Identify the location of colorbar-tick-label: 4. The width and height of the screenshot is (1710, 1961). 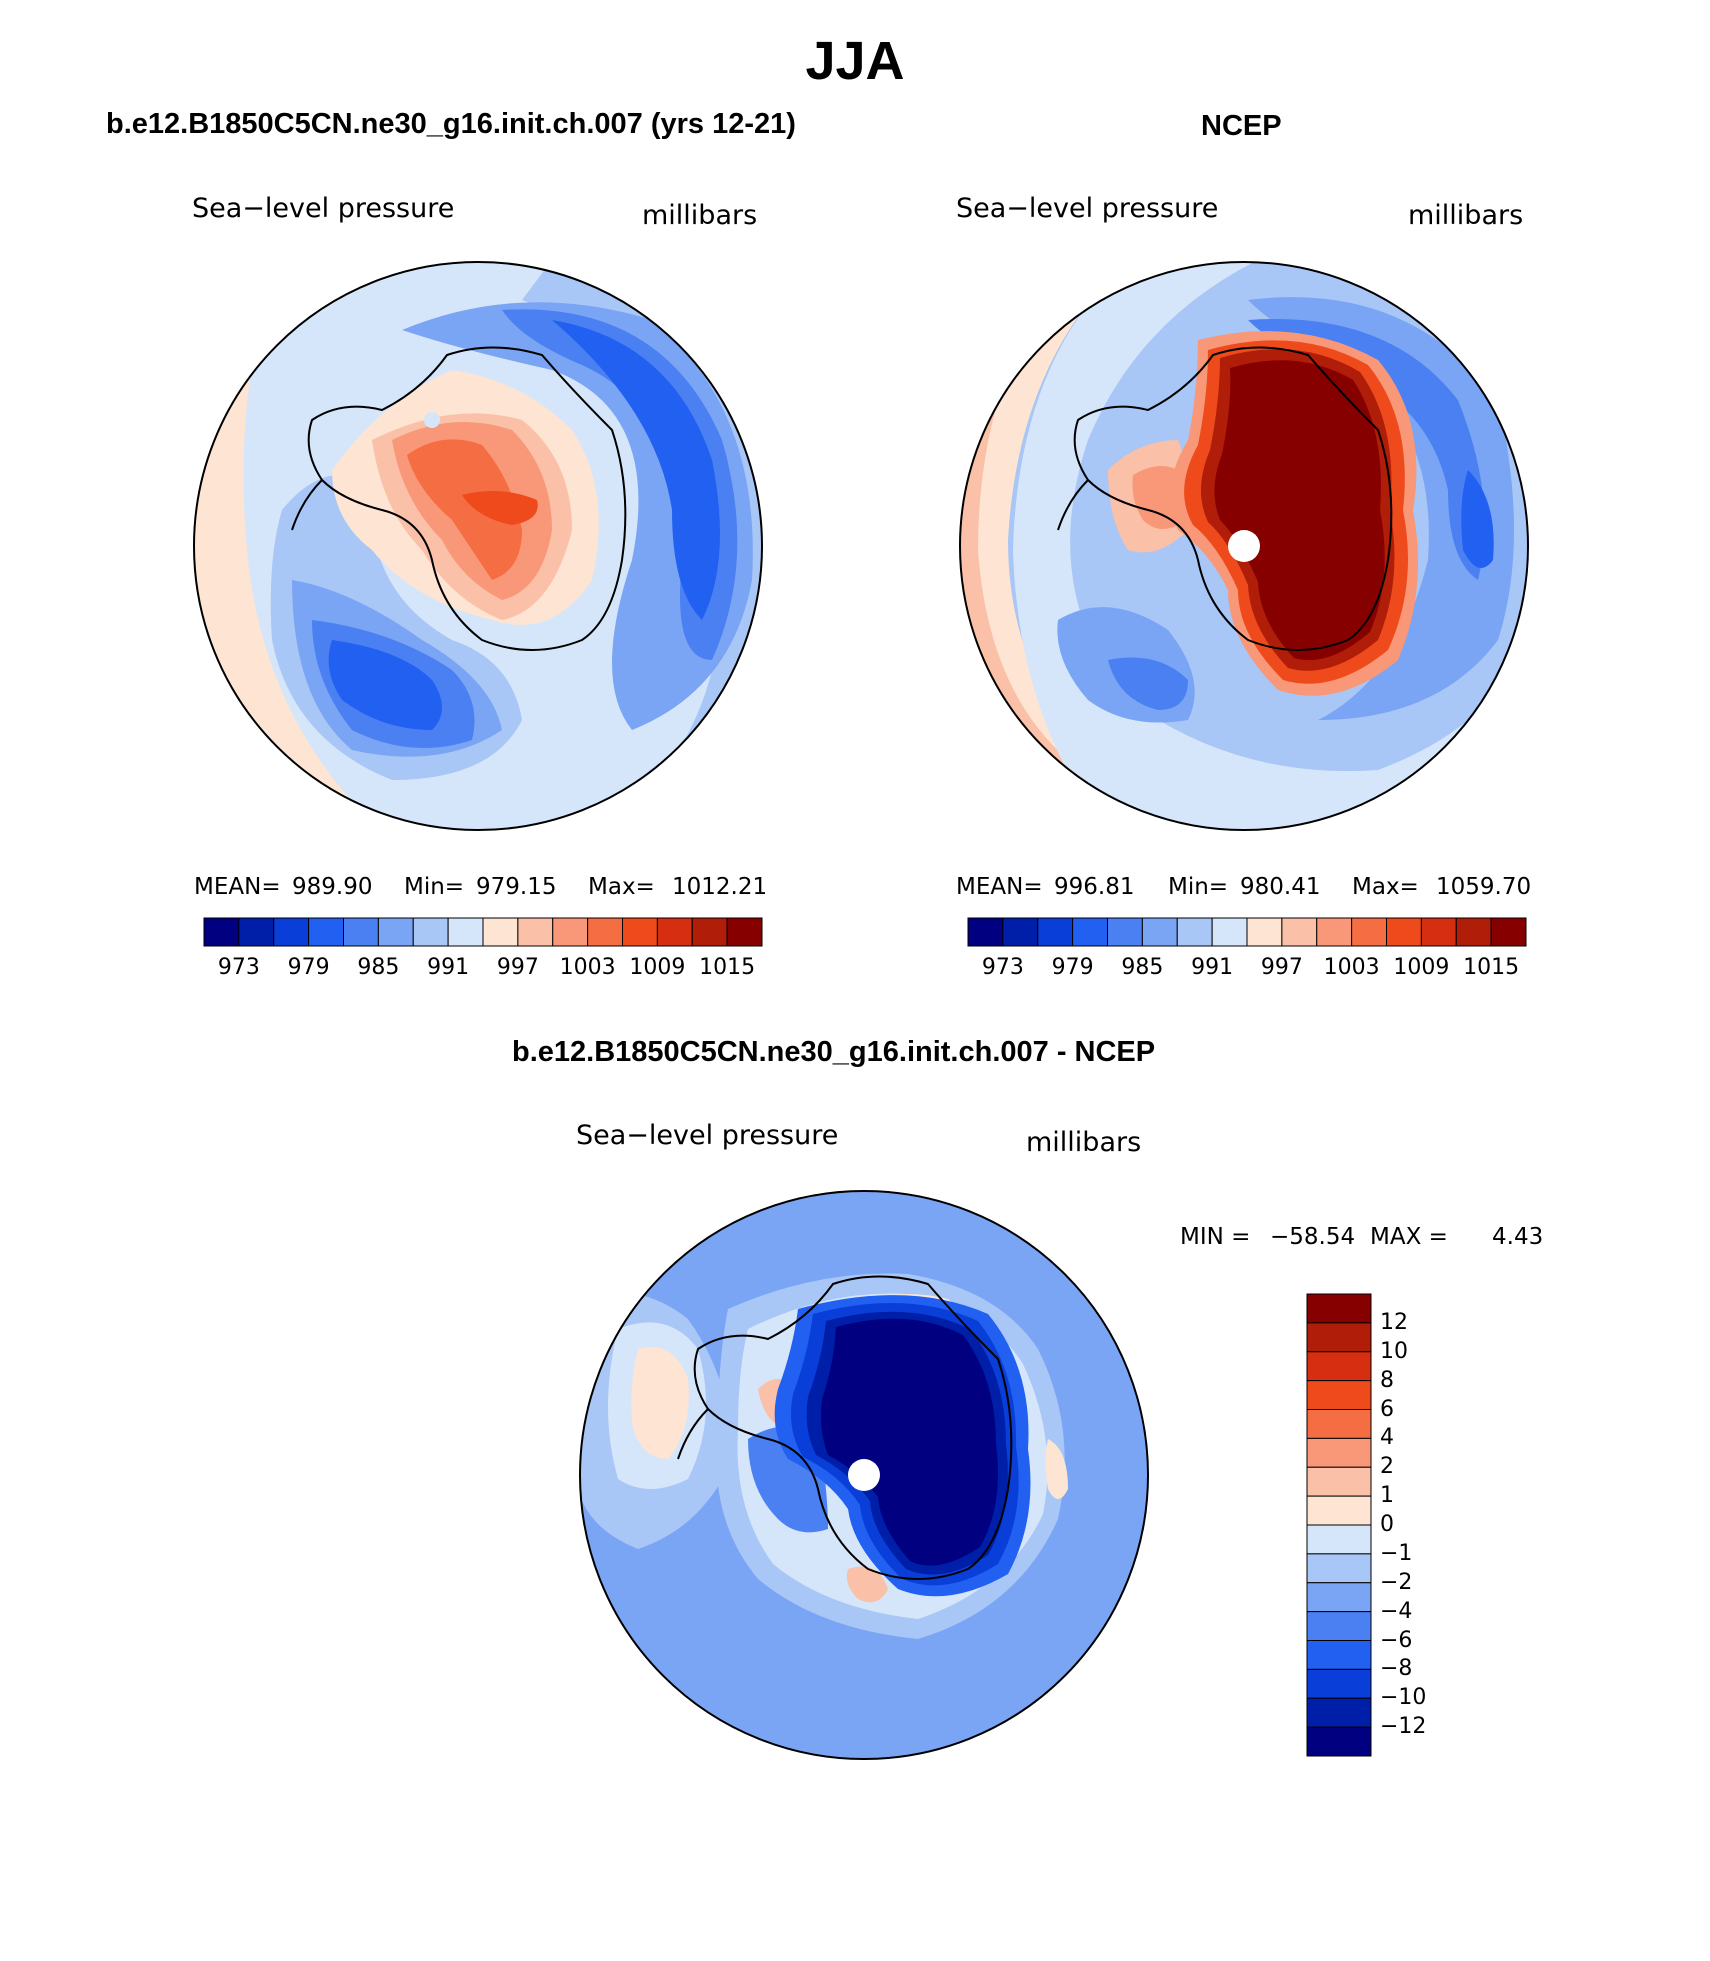
(1387, 1438).